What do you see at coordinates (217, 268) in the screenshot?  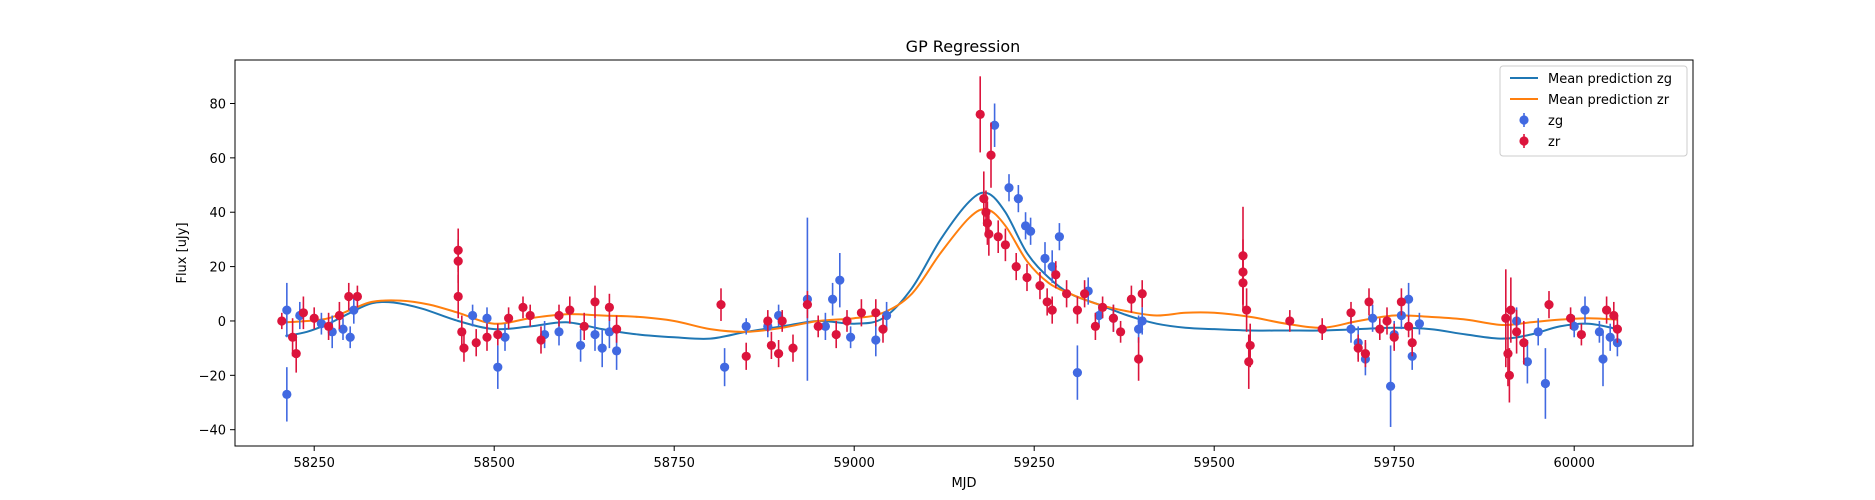 I see `y-tick-label: 20` at bounding box center [217, 268].